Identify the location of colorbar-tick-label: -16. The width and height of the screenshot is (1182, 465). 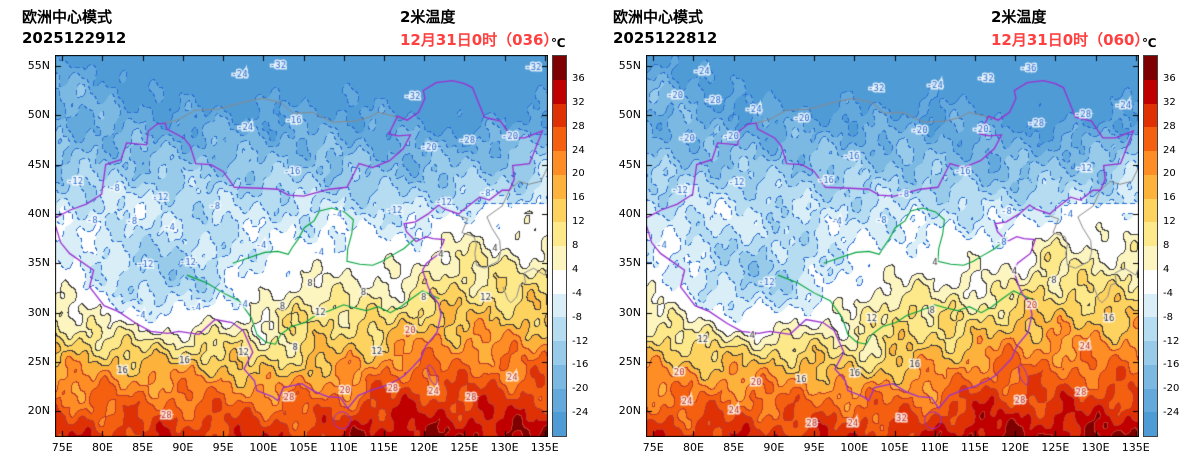
(580, 365).